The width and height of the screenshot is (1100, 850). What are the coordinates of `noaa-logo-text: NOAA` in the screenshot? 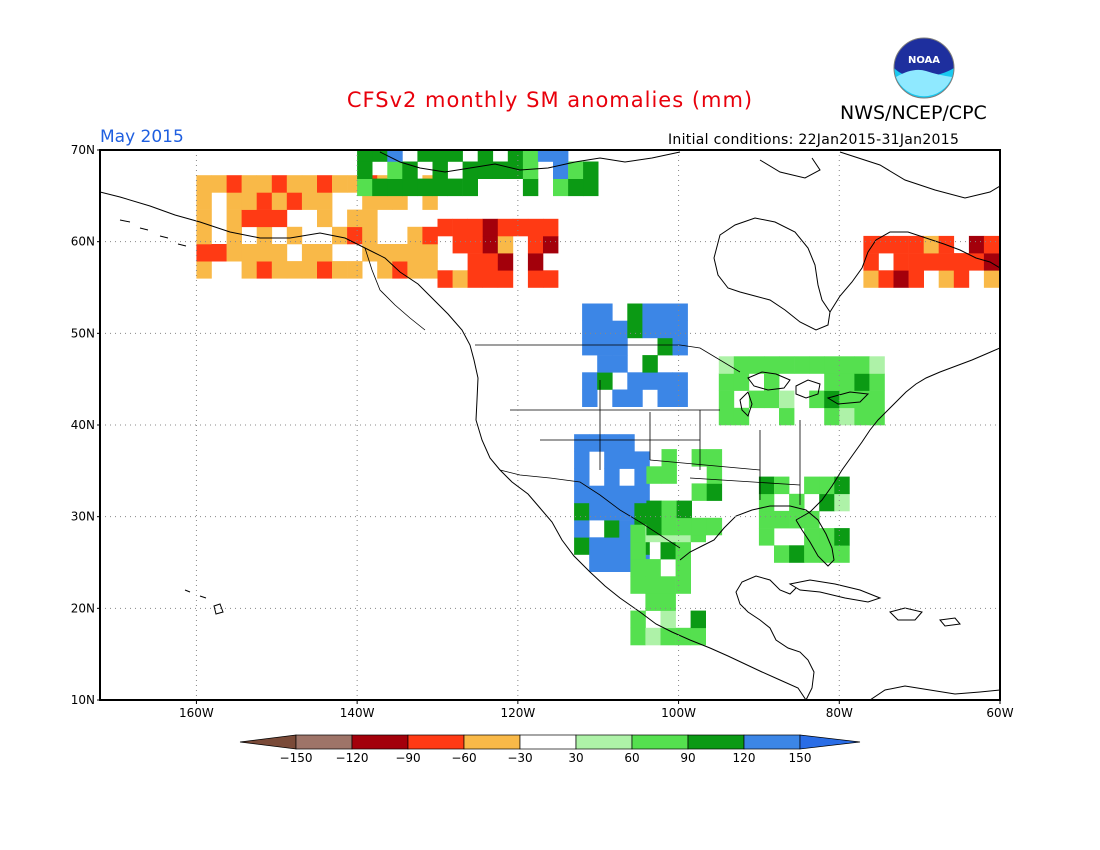 It's located at (924, 60).